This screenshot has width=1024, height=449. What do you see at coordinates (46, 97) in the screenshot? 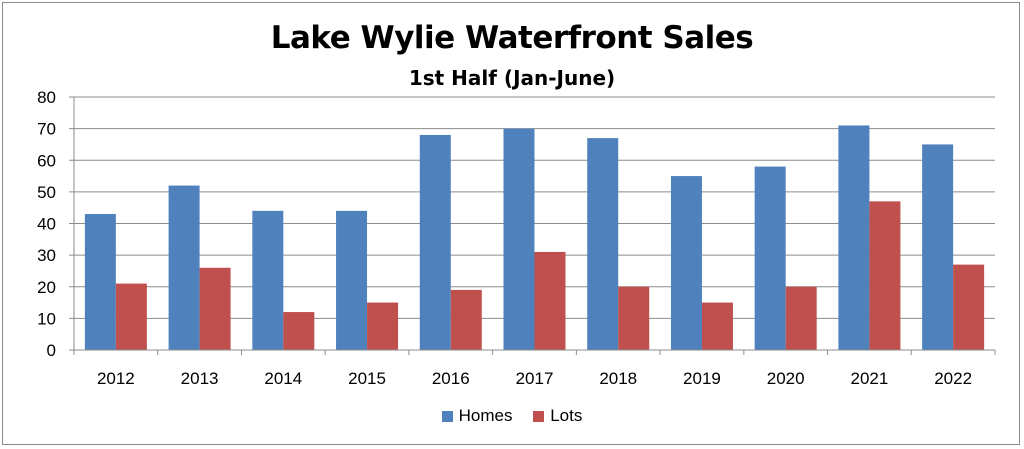
I see `y-tick-label: 80` at bounding box center [46, 97].